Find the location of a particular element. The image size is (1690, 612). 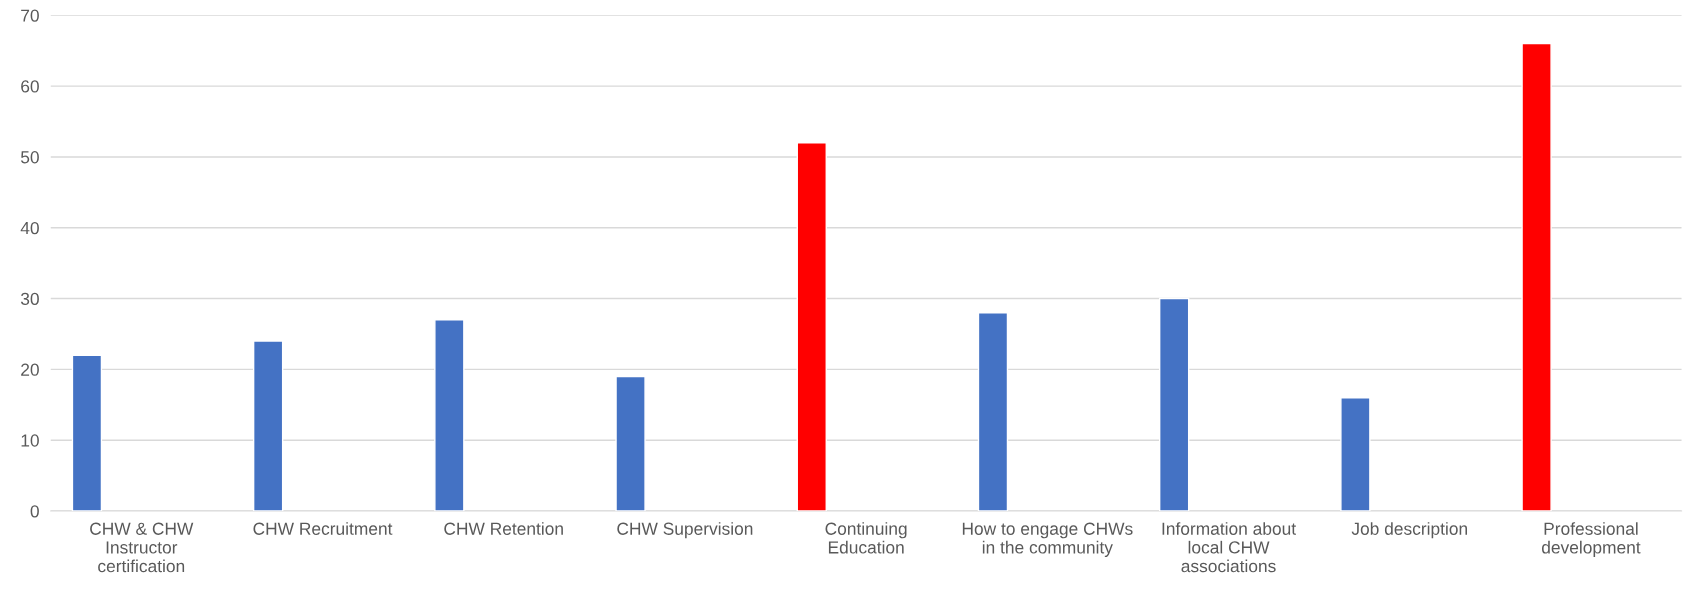

x-tick-label: CHW & CHW Instructor certification is located at coordinates (142, 547).